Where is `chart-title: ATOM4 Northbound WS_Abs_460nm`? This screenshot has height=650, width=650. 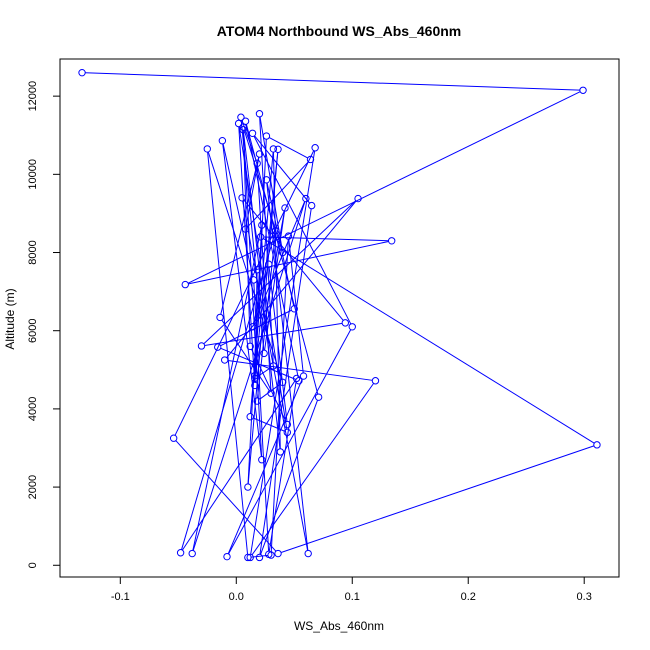 chart-title: ATOM4 Northbound WS_Abs_460nm is located at coordinates (339, 31).